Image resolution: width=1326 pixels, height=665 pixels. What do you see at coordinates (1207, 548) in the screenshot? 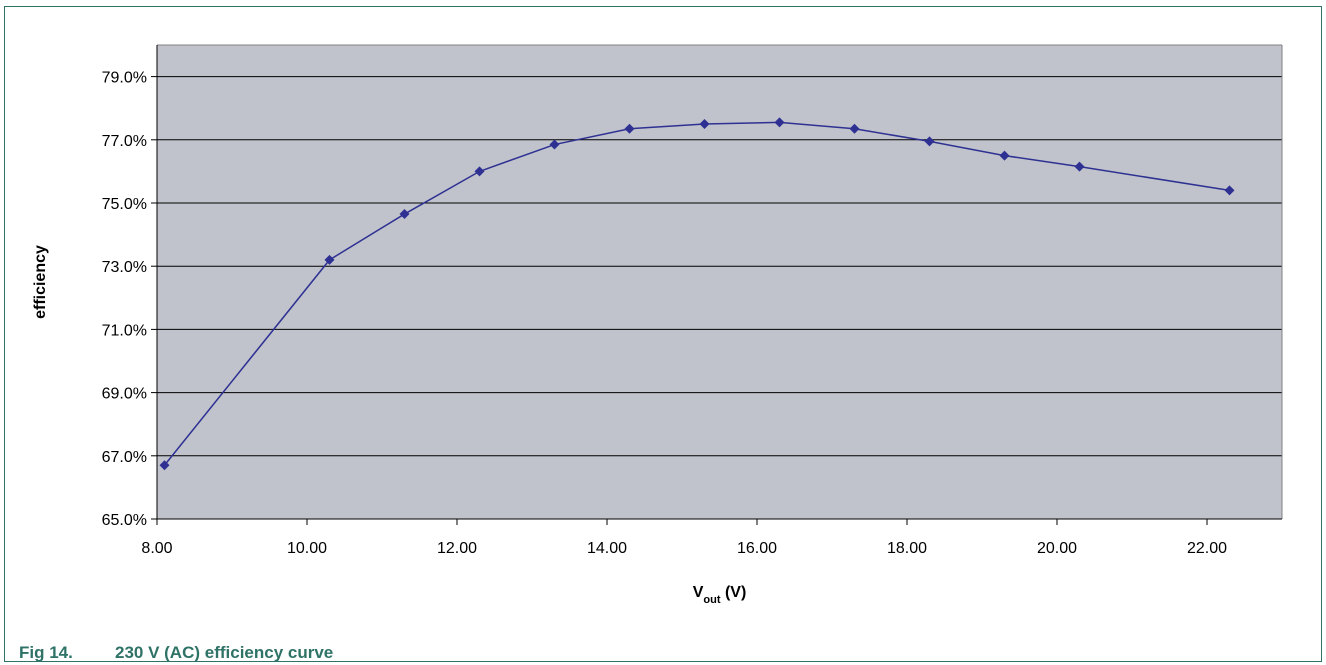
I see `x-tick-label: 22.00` at bounding box center [1207, 548].